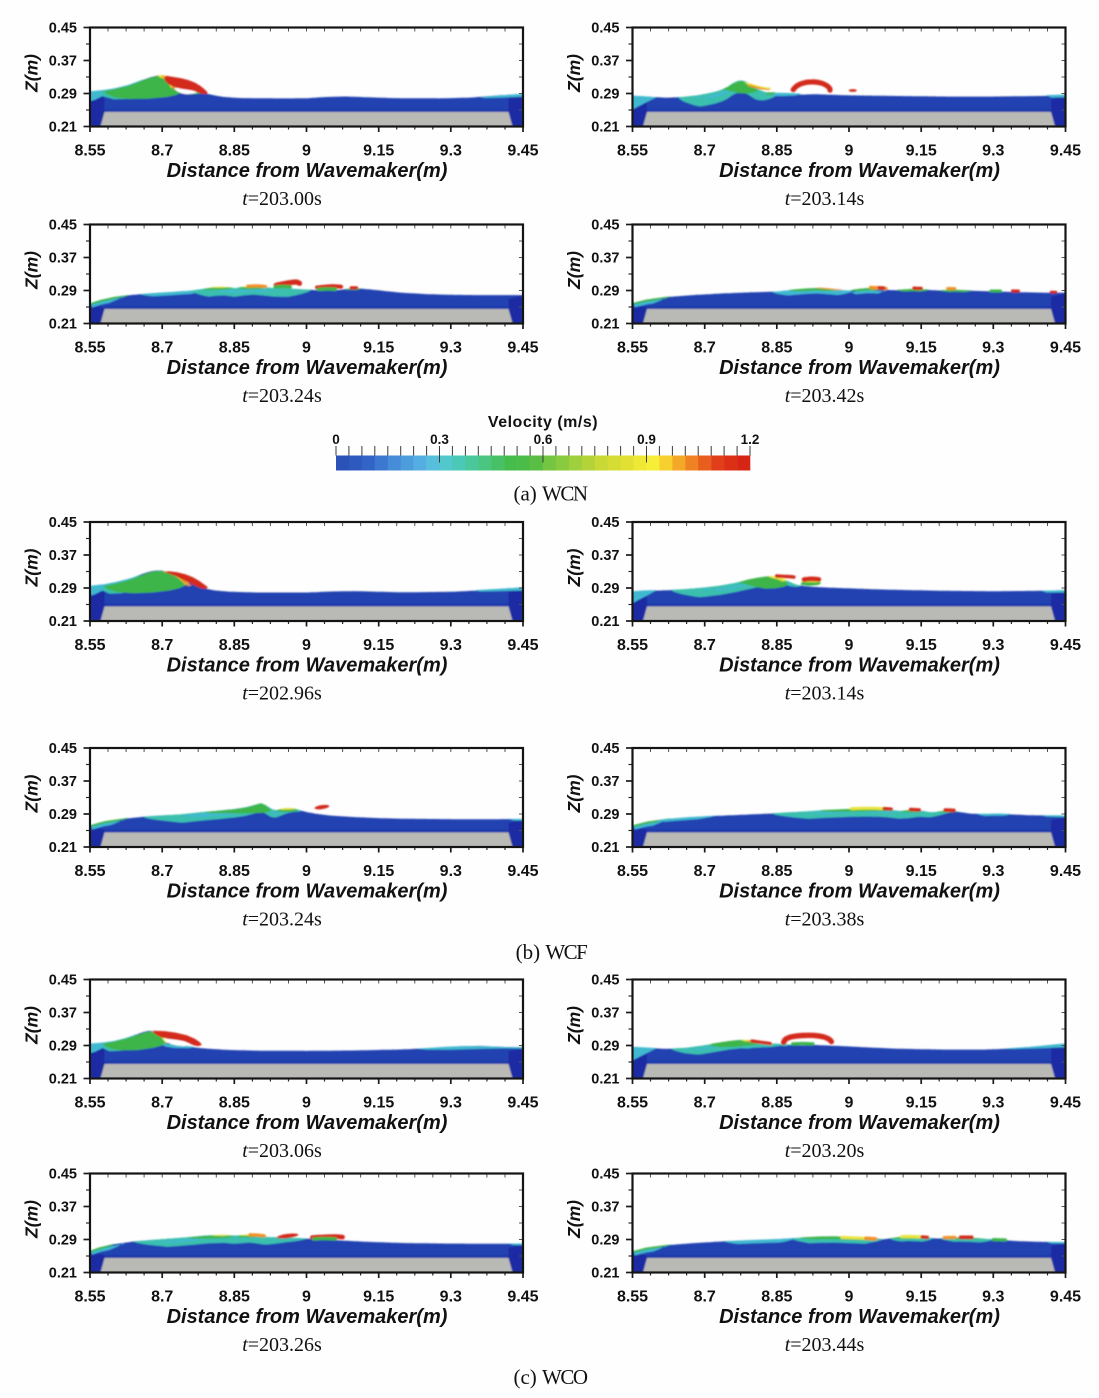 The width and height of the screenshot is (1099, 1398). I want to click on svg-text: 0.6, so click(543, 439).